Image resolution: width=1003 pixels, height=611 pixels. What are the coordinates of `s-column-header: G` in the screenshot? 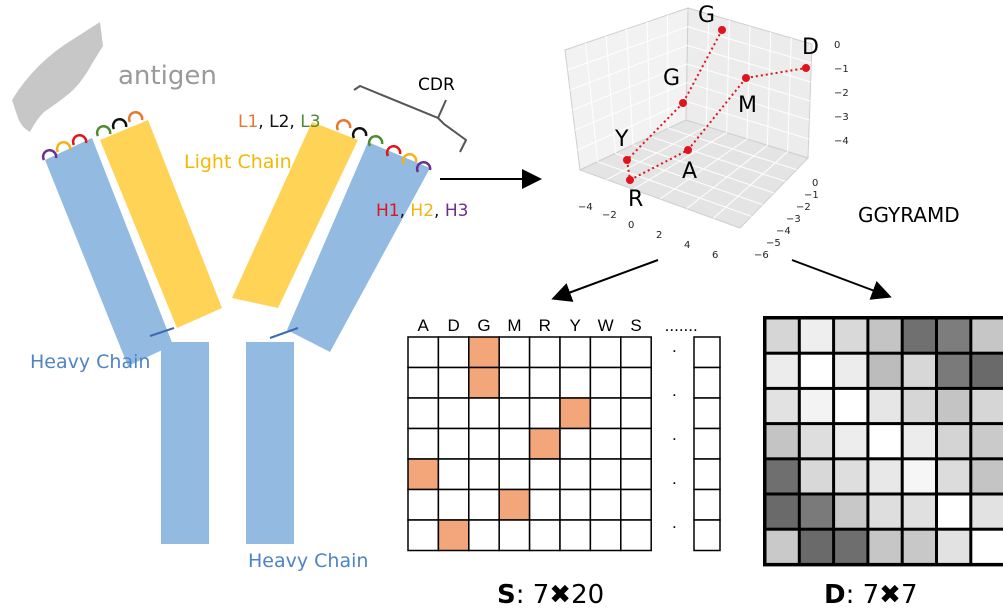 It's located at (483, 325).